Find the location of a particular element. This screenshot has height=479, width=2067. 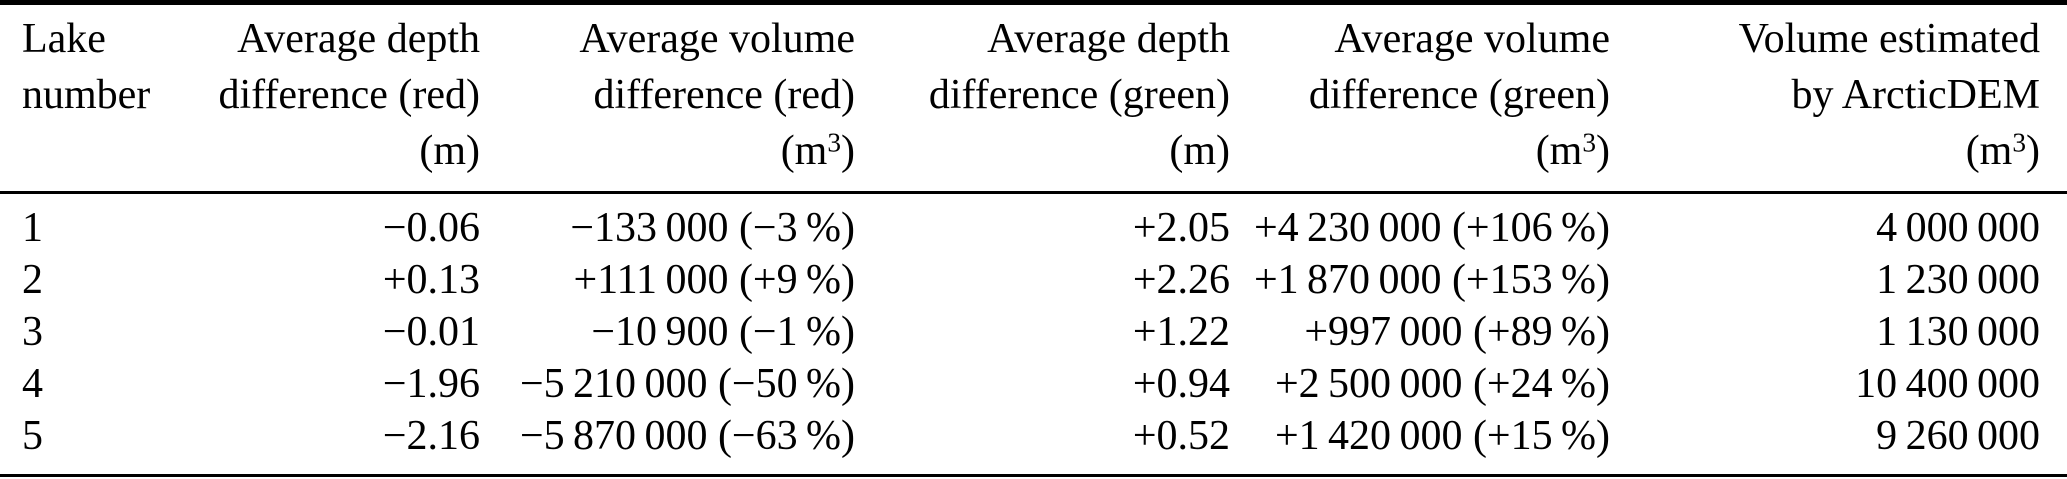

cell-volume-diff-red: −5 210 000 (−50 %) is located at coordinates (687, 384).